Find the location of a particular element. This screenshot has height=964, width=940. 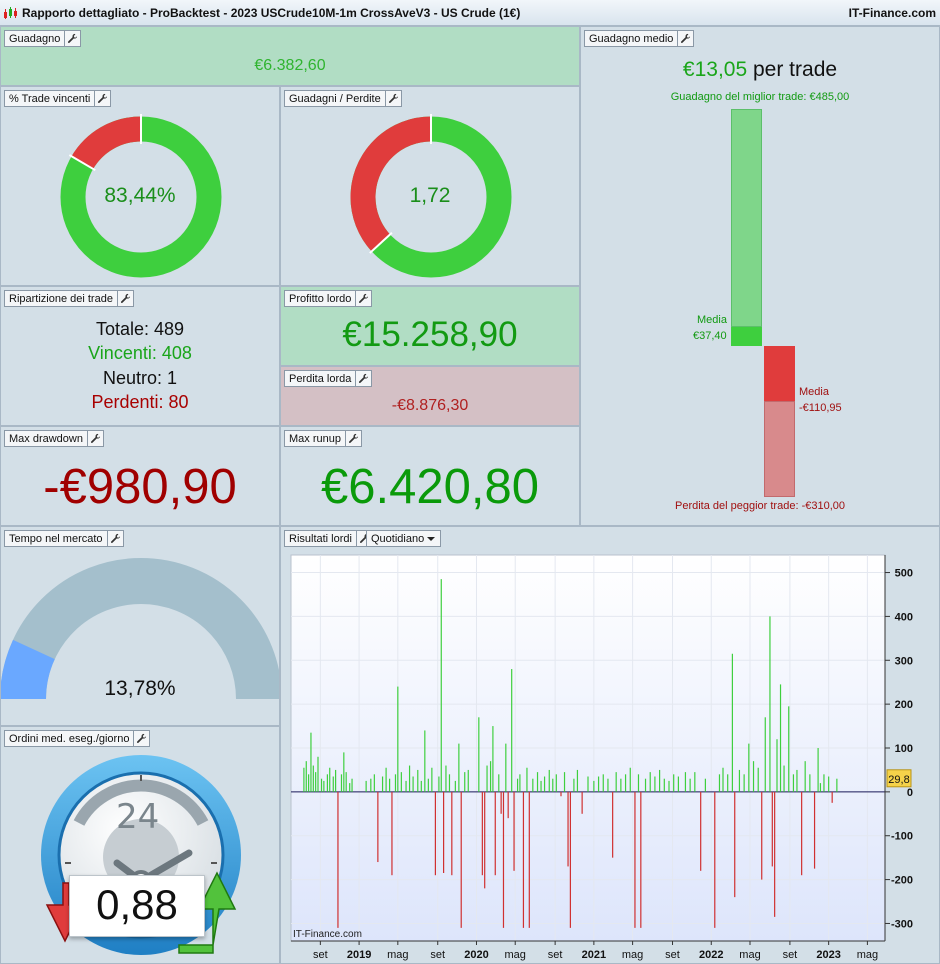

y-tick-label: 500 is located at coordinates (904, 574).